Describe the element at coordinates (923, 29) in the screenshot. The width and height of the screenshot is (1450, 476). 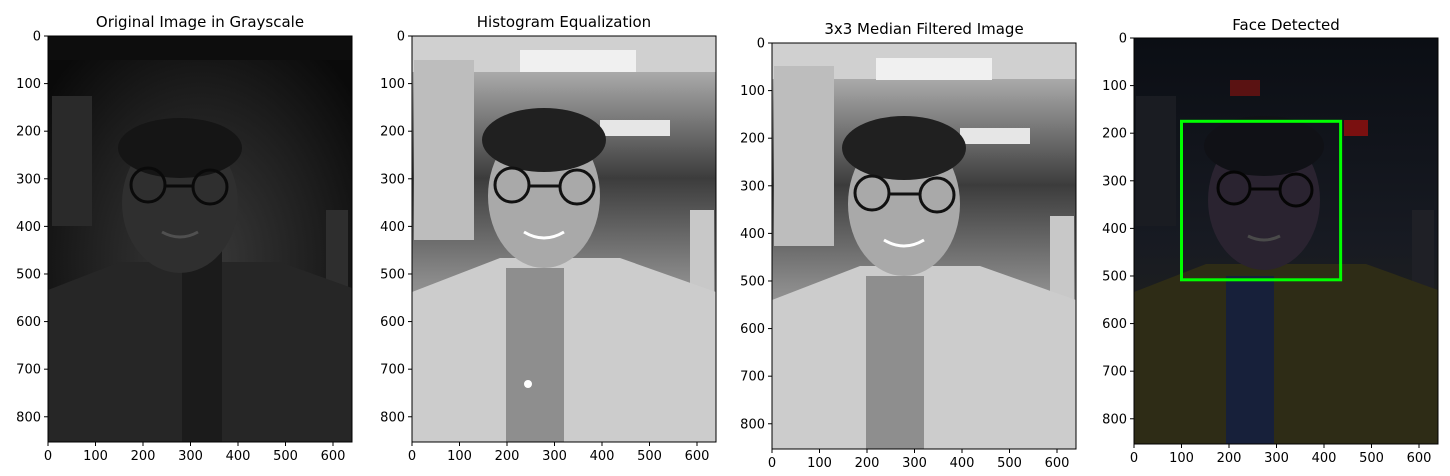
I see `panel-title: 3x3 Median Filtered Image` at that location.